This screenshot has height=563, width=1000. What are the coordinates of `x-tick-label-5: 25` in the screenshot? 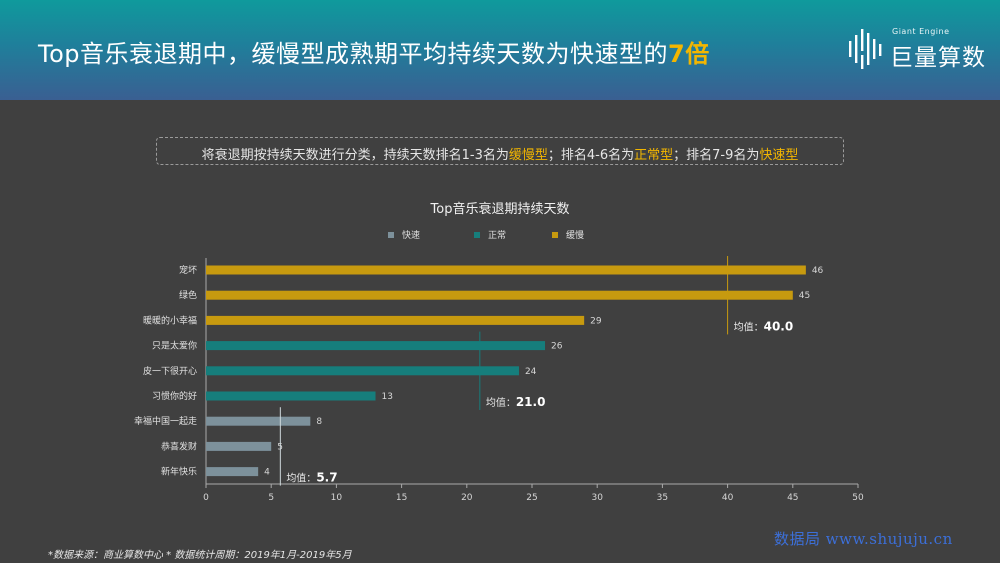 It's located at (531, 498).